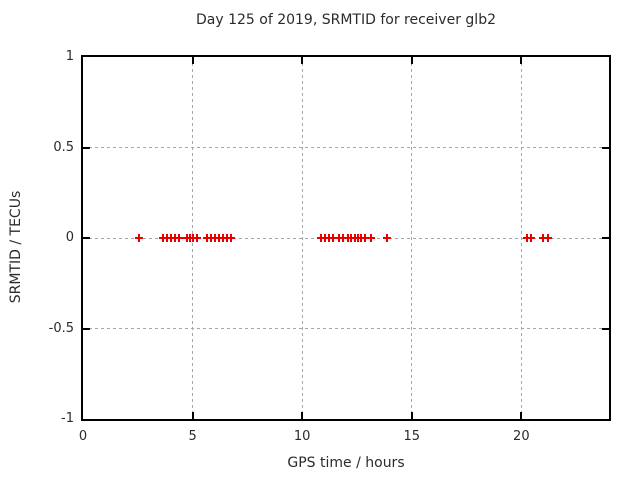  What do you see at coordinates (521, 436) in the screenshot?
I see `x-tick-label: 20` at bounding box center [521, 436].